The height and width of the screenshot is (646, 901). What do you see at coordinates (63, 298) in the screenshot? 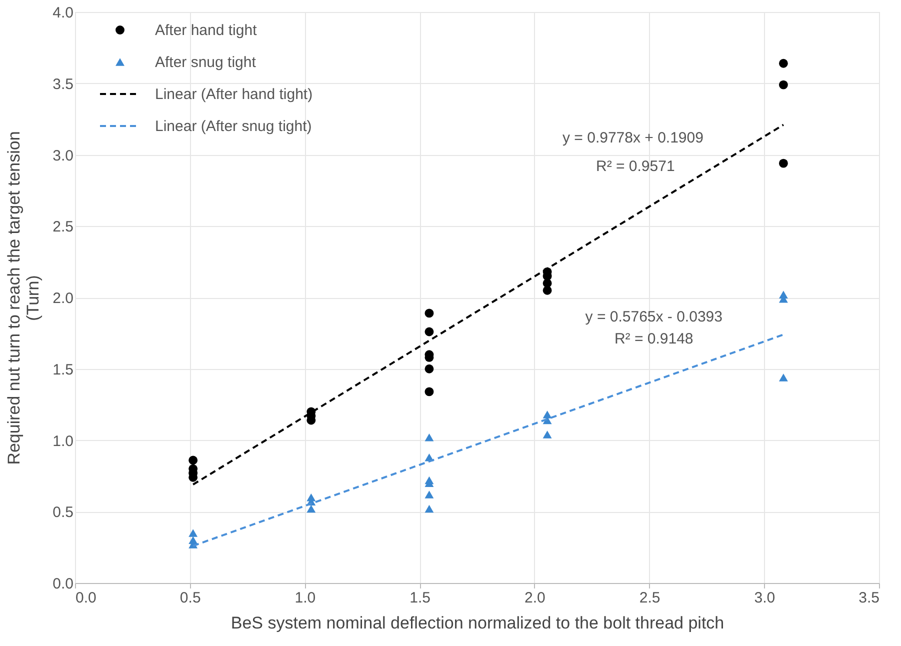
I see `y-tick-label: 2.0` at bounding box center [63, 298].